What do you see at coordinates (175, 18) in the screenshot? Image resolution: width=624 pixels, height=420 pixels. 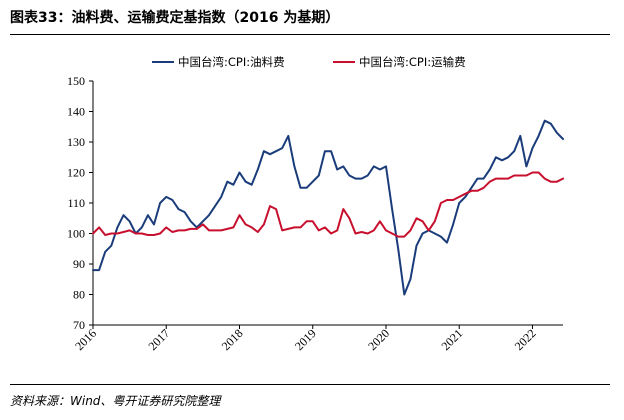 I see `figure-title: 图表33：油料费、运输费定基指数（2016 为基期）` at bounding box center [175, 18].